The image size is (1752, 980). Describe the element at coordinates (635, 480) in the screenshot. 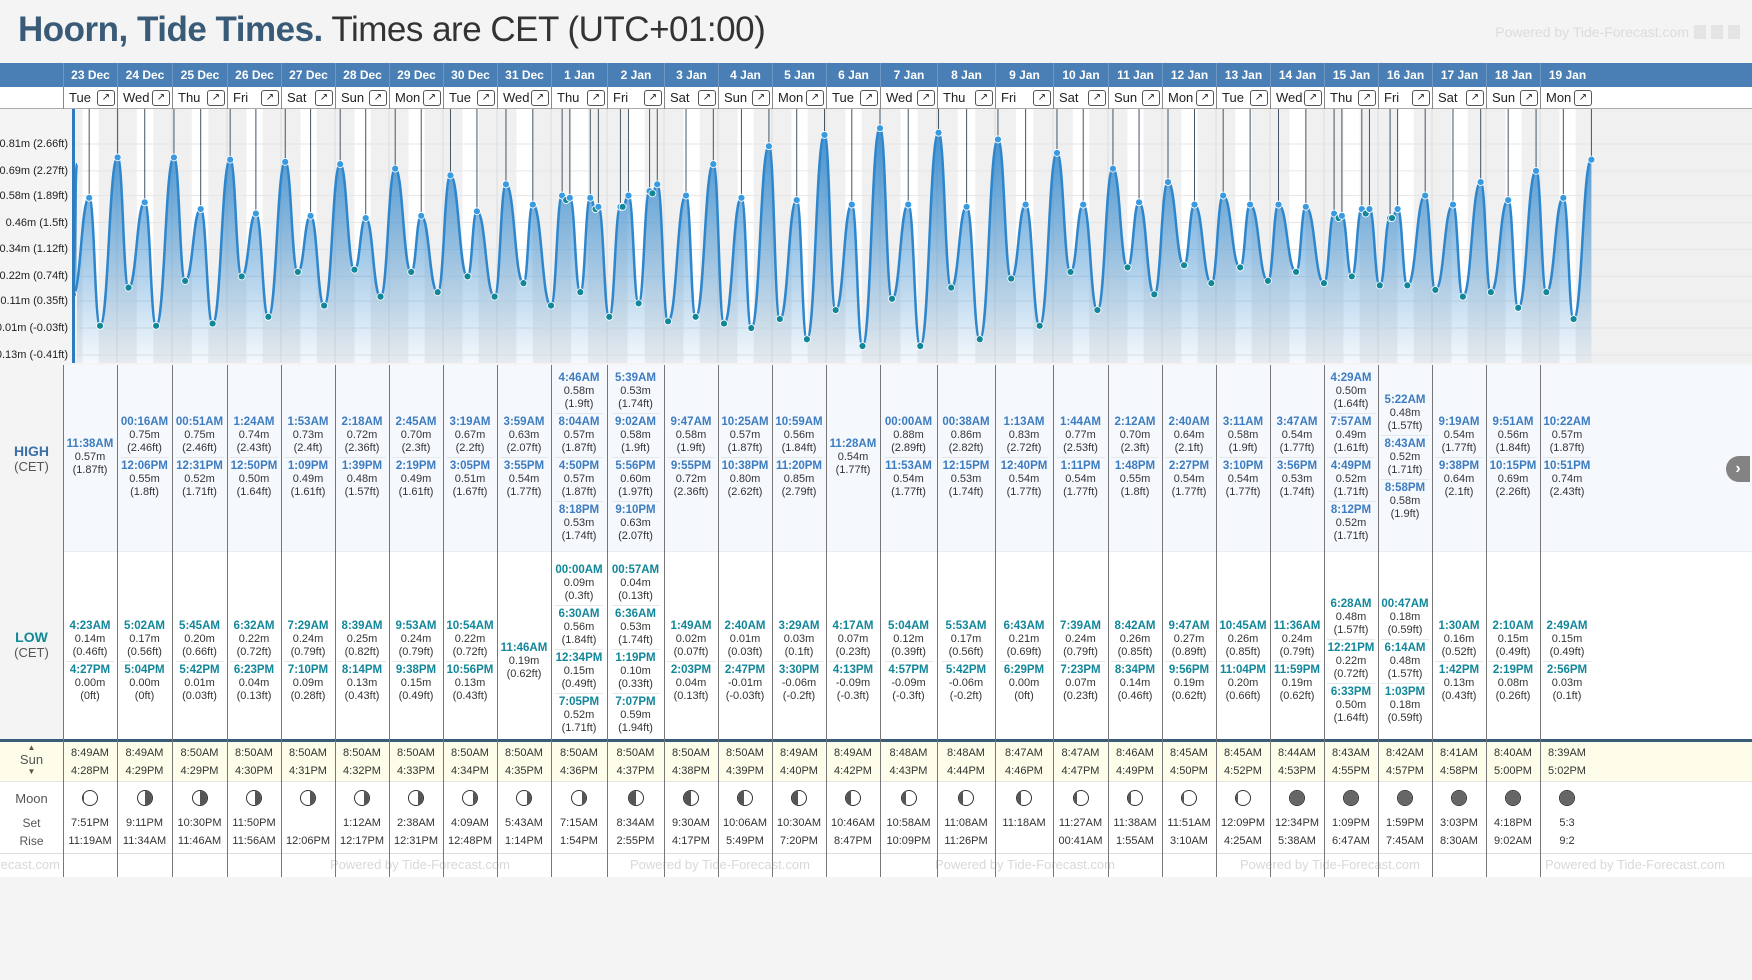

I see `high-tide-entry: 5:56PM 0.60m (1.97ft)` at that location.